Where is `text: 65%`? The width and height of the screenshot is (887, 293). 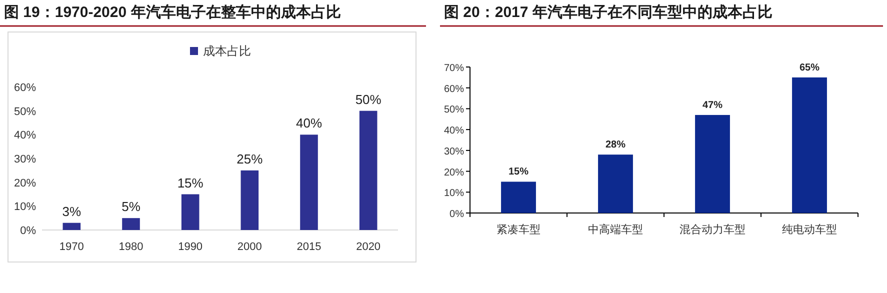
text: 65% is located at coordinates (809, 68).